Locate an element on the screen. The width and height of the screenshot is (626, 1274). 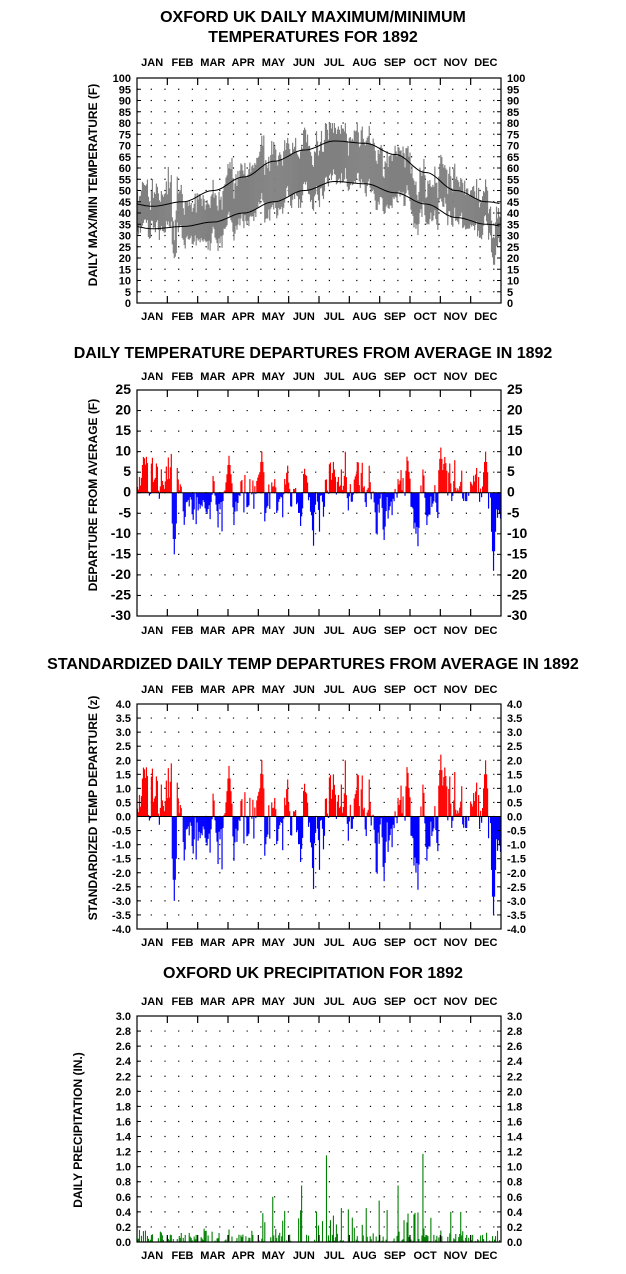
y-tick-left: 100 is located at coordinates (122, 79).